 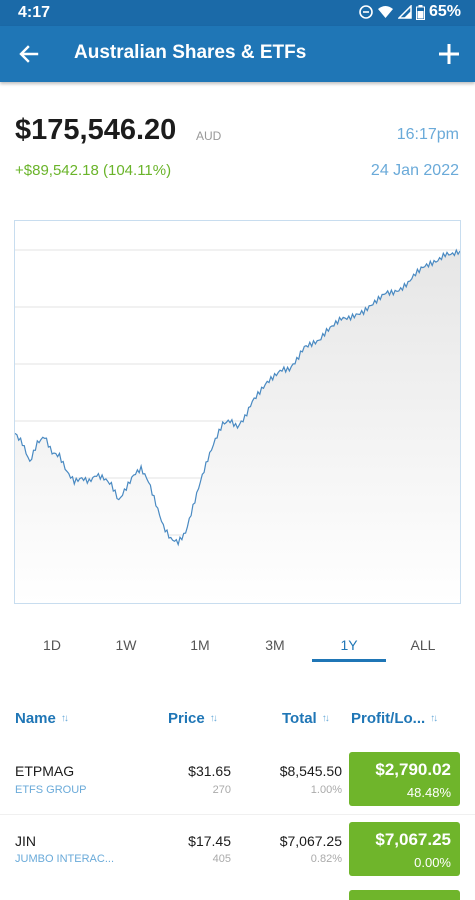 I want to click on profit-loss-percent: 48.48%, so click(x=428, y=792).